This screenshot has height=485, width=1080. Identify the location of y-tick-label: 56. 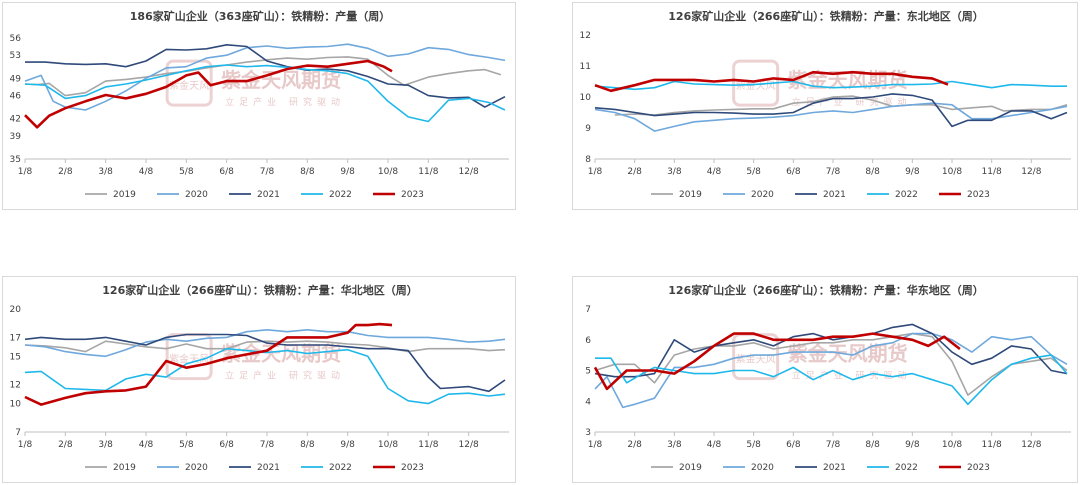
(16, 39).